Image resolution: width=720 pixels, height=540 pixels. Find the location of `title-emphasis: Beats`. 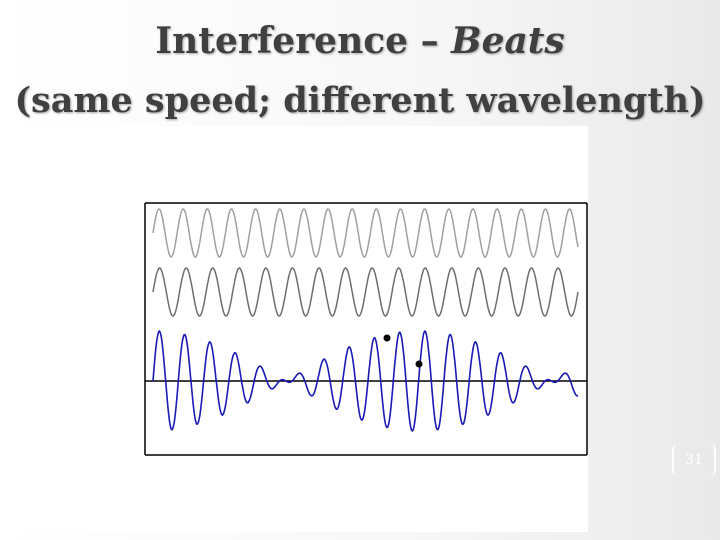

title-emphasis: Beats is located at coordinates (508, 41).